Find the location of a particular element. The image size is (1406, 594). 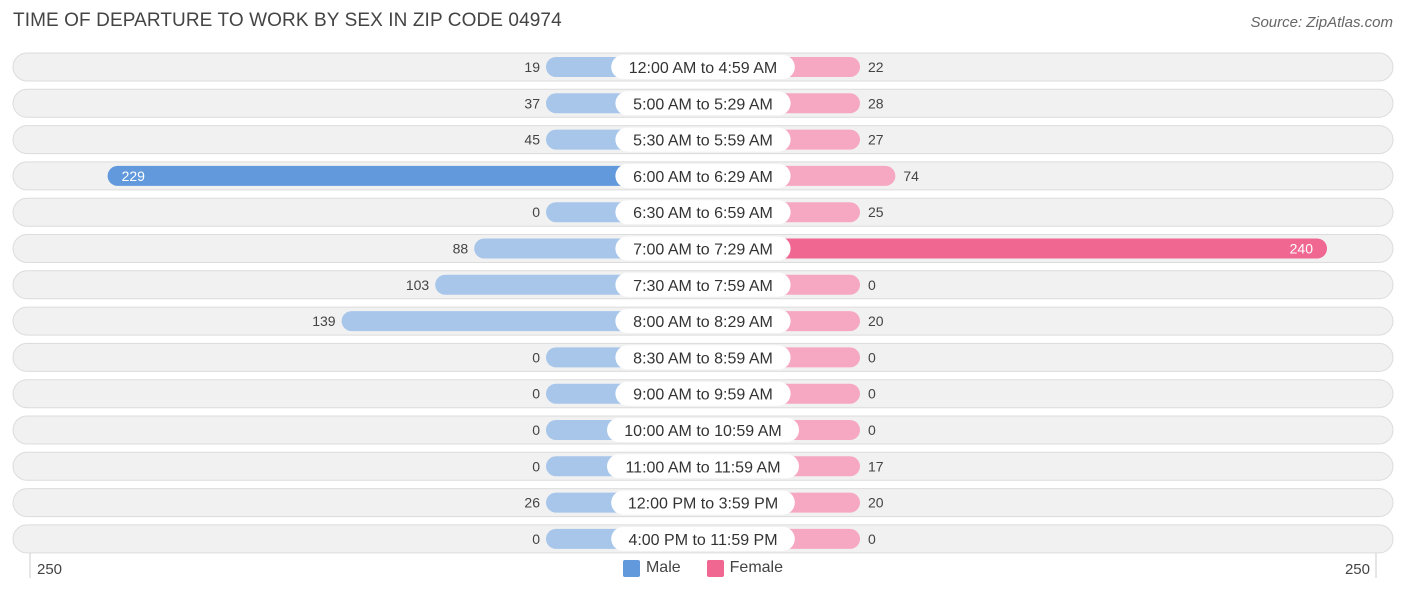

female-value-label: 17 is located at coordinates (876, 466).